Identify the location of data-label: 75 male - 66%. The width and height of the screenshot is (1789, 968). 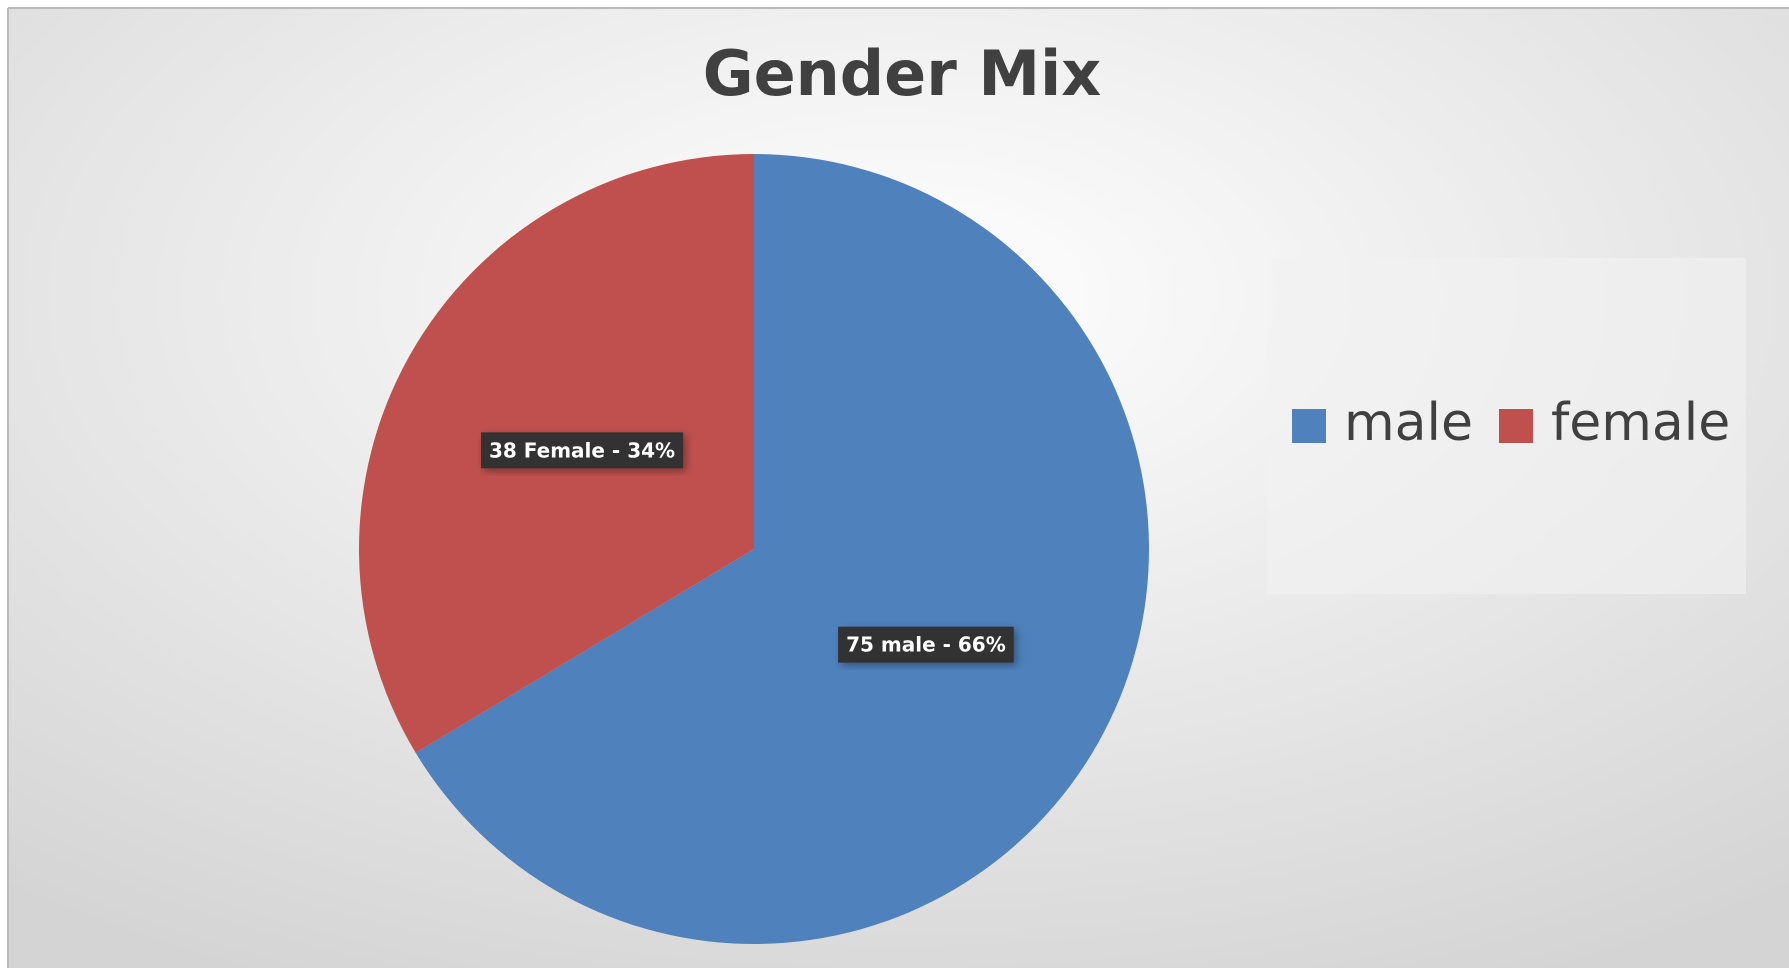
(926, 645).